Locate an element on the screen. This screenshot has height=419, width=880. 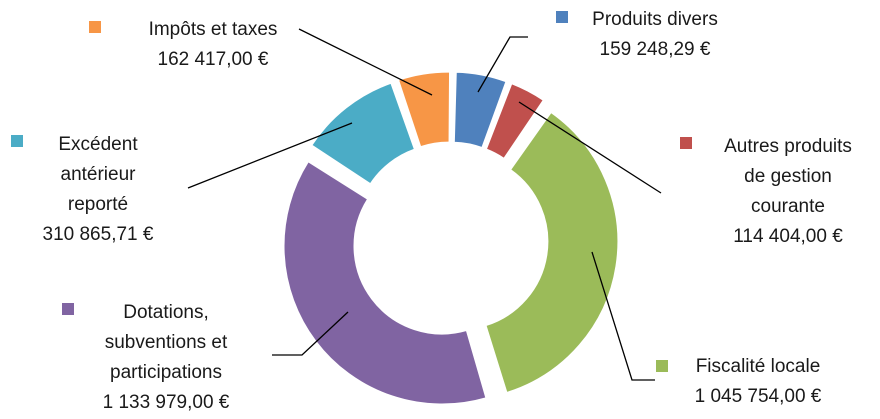
data-label-produits-divers: Produits divers 159 248,29 € is located at coordinates (655, 34).